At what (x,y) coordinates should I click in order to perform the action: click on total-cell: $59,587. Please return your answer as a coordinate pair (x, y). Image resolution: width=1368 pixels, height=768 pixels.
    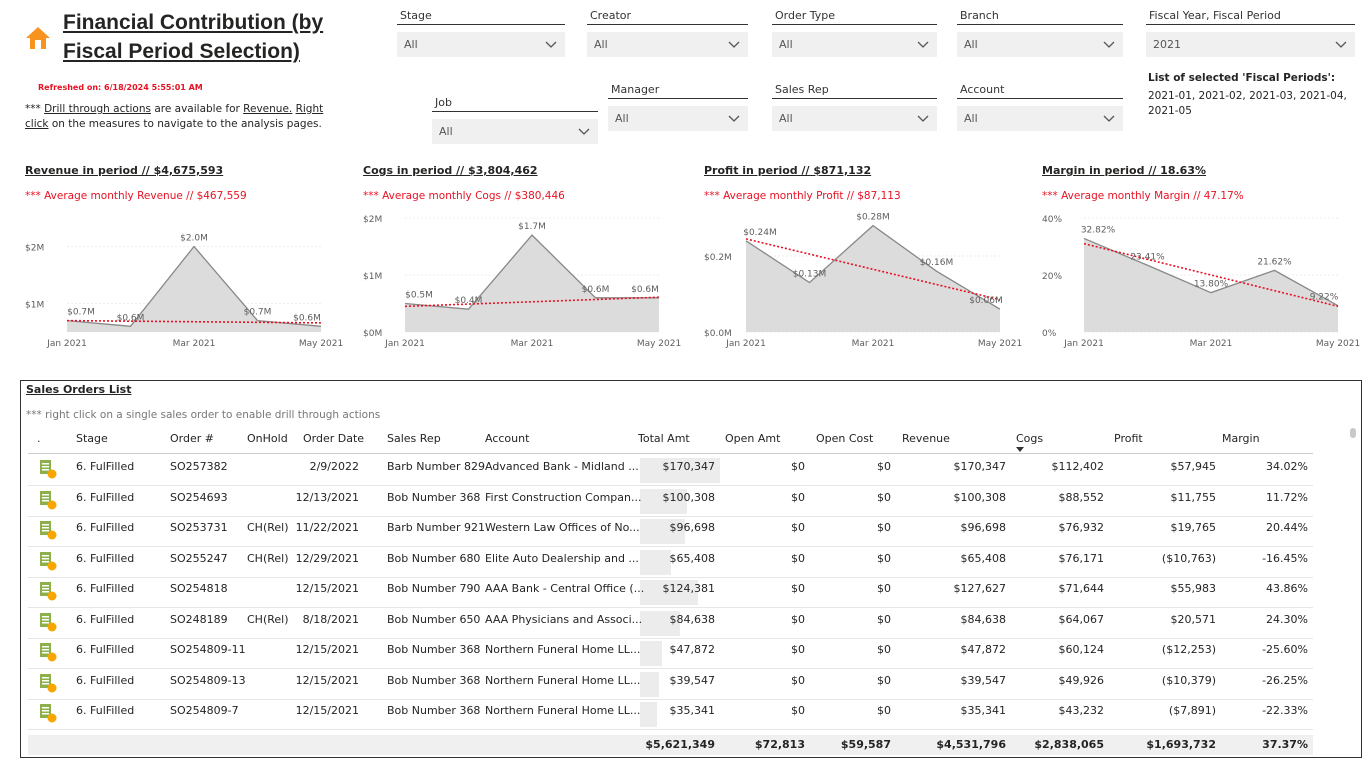
    Looking at the image, I should click on (865, 744).